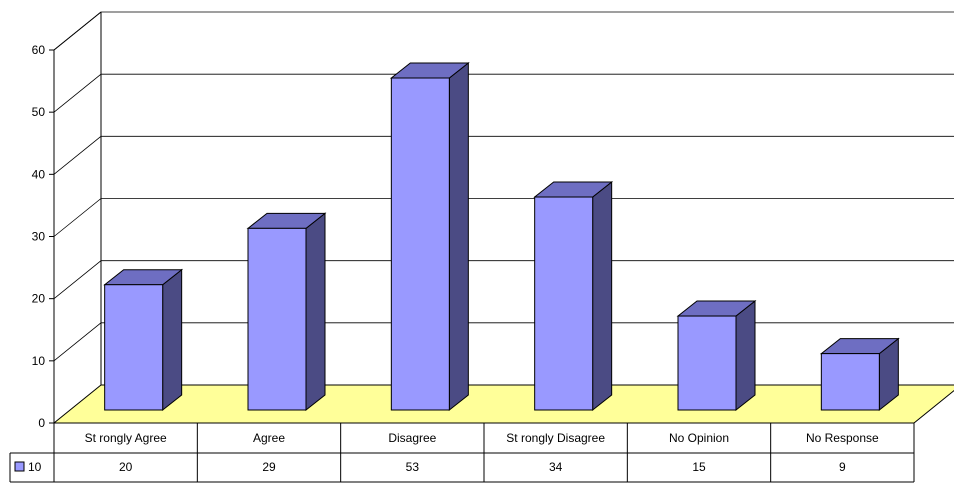  Describe the element at coordinates (39, 361) in the screenshot. I see `y-tick-label: 10` at that location.